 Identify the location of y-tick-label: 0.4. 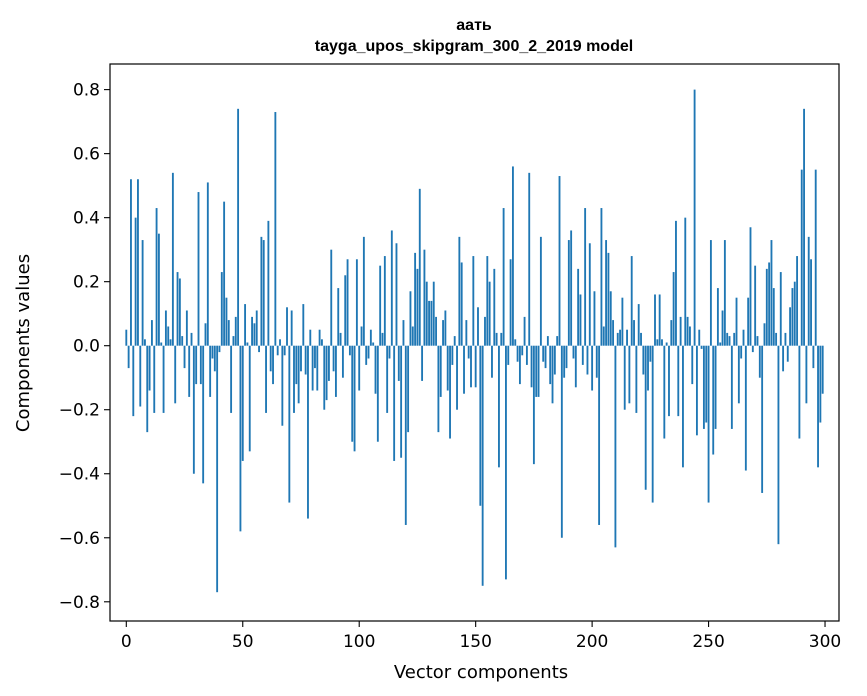
(86, 219).